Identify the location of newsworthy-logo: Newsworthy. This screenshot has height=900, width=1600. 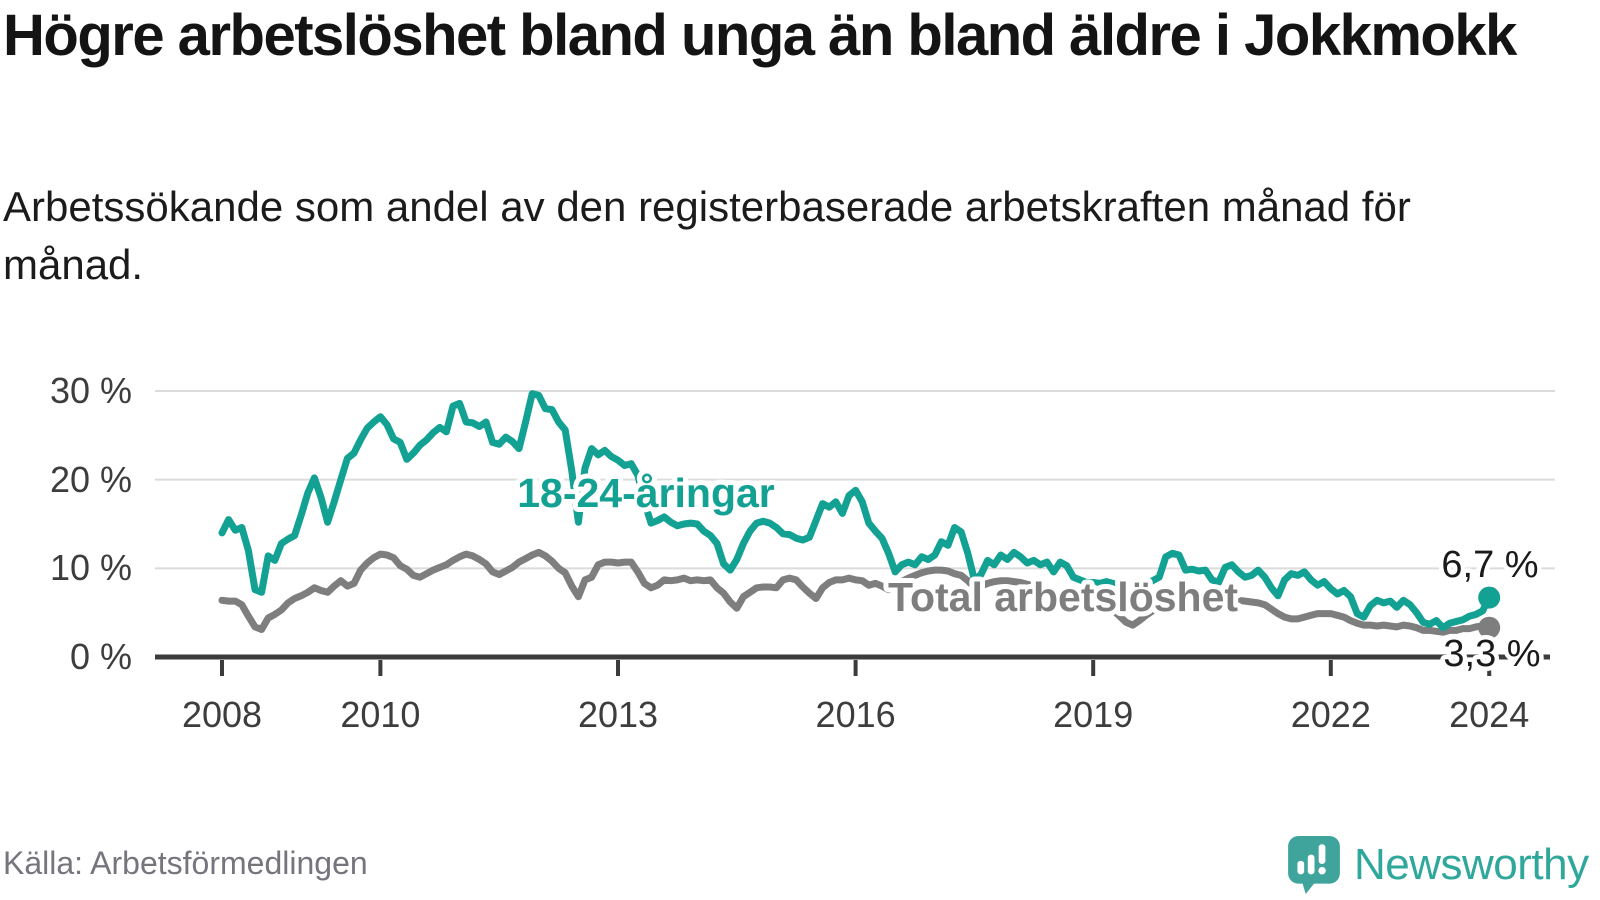
(1438, 865).